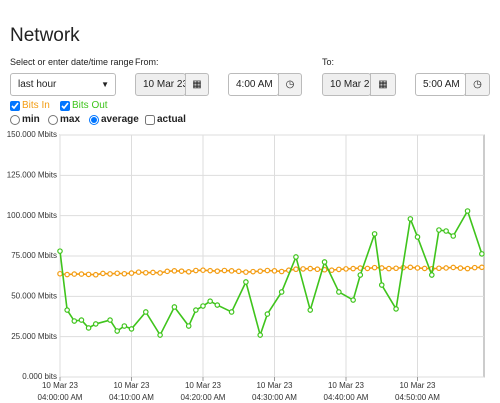  Describe the element at coordinates (64, 119) in the screenshot. I see `aggregation-option: max` at that location.